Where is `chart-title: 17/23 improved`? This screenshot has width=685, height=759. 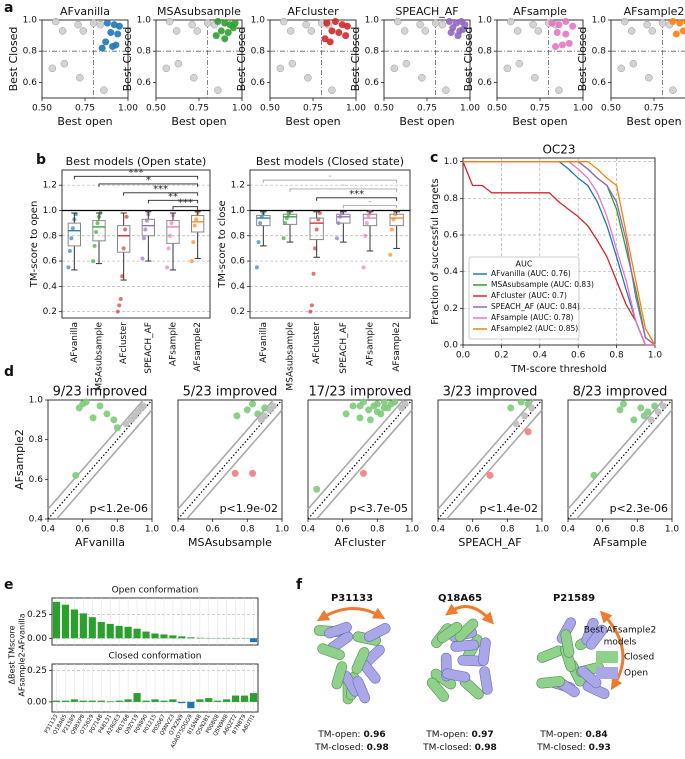
chart-title: 17/23 improved is located at coordinates (359, 392).